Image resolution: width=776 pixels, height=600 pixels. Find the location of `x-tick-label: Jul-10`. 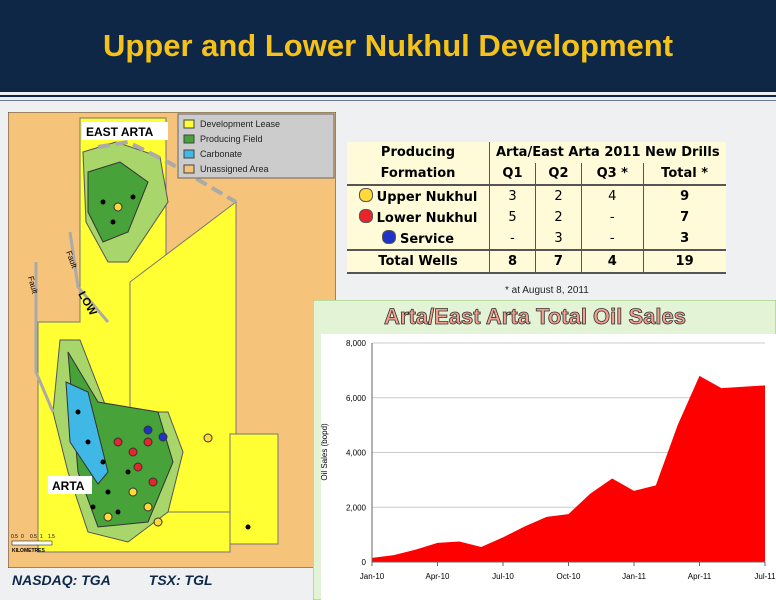

x-tick-label: Jul-10 is located at coordinates (503, 576).